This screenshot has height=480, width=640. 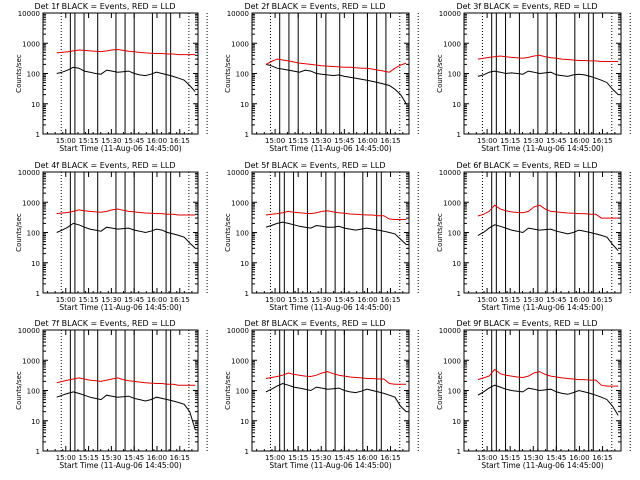 What do you see at coordinates (314, 323) in the screenshot?
I see `panel-title: Det 8f BLACK = Events, RED = LLD` at bounding box center [314, 323].